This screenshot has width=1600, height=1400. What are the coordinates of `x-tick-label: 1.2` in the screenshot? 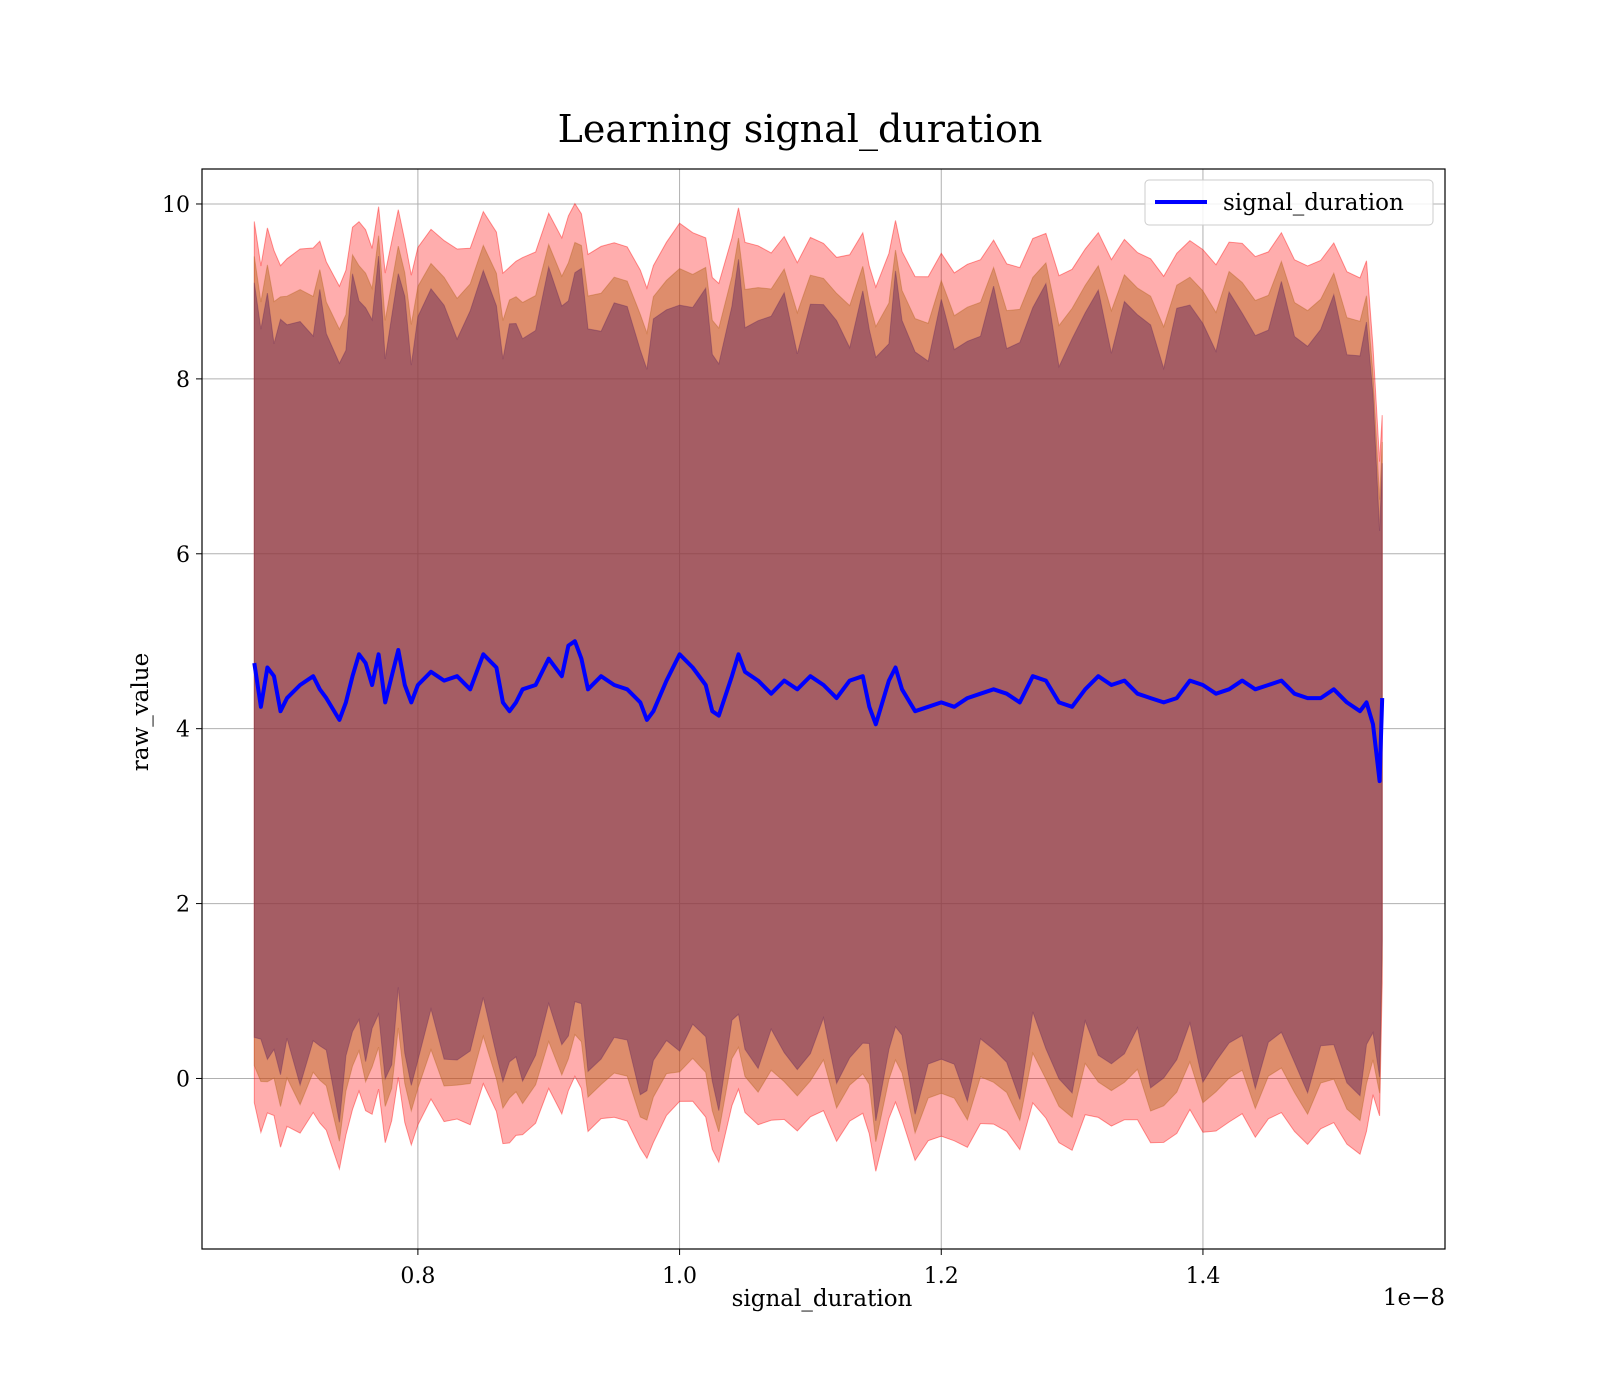 It's located at (941, 1276).